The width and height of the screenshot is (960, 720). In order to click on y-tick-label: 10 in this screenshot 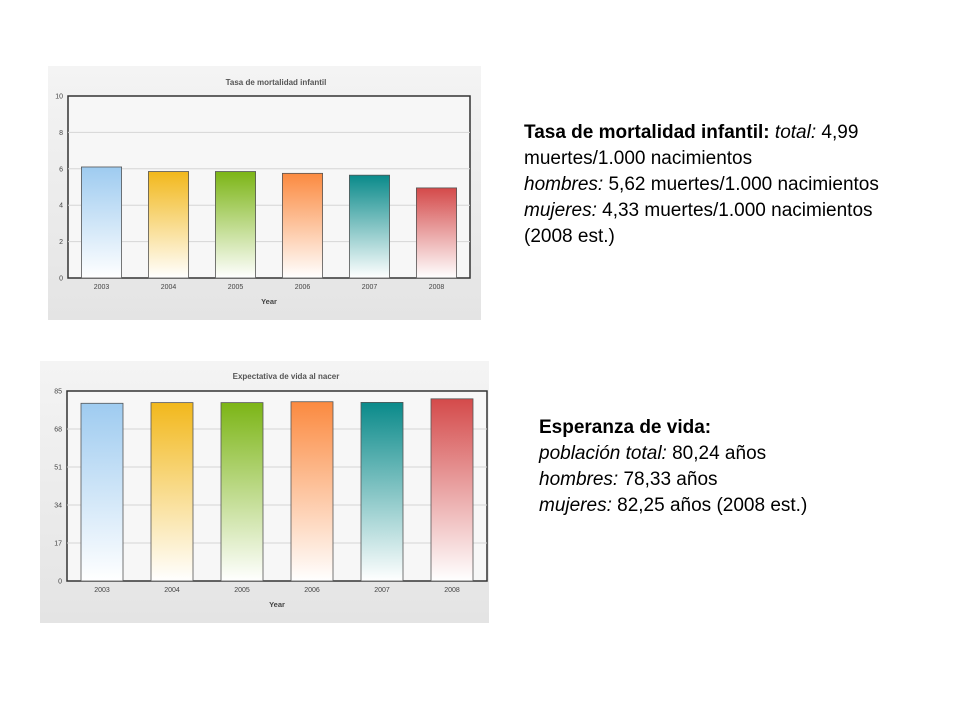, I will do `click(59, 97)`.